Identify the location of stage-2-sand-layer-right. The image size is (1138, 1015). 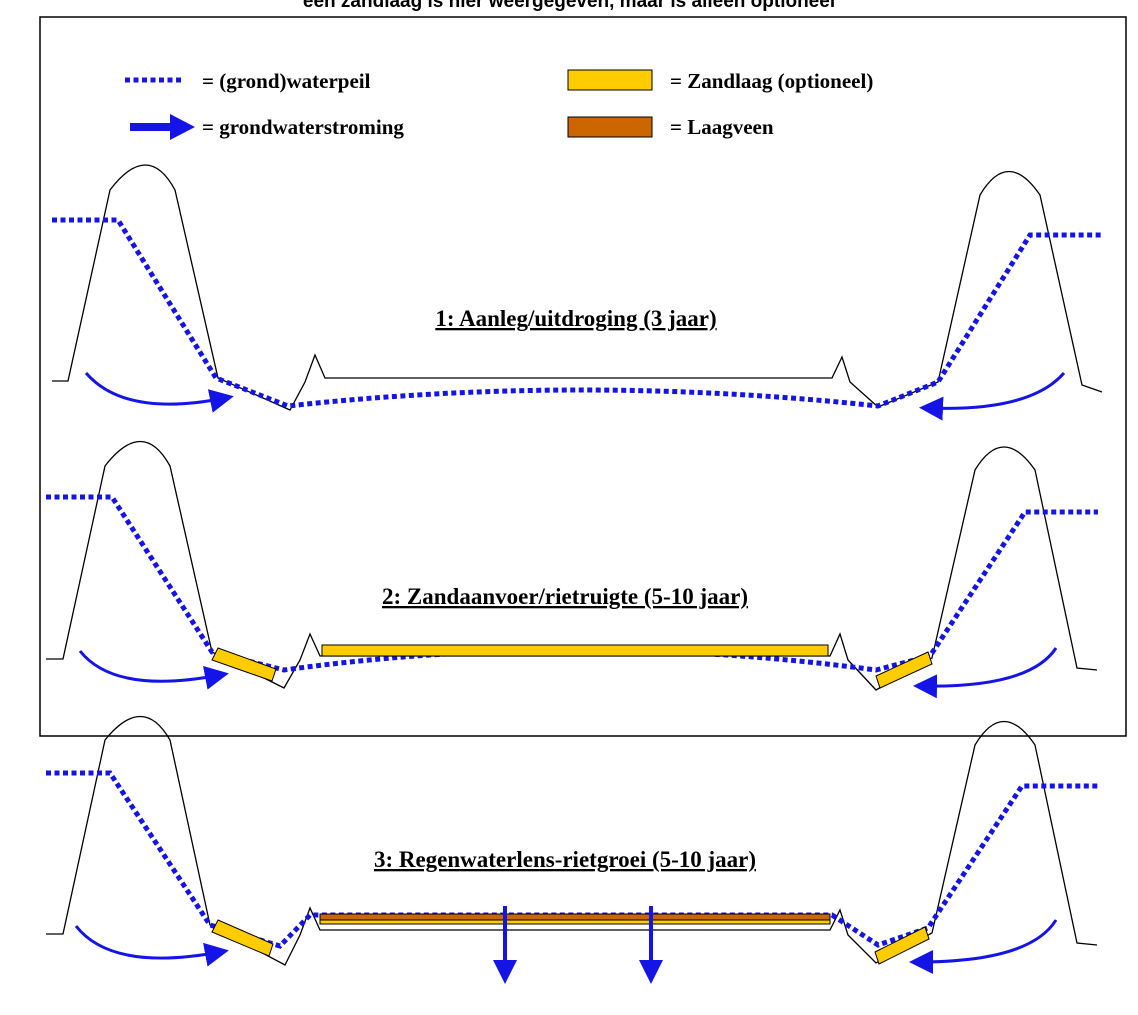
(904, 670).